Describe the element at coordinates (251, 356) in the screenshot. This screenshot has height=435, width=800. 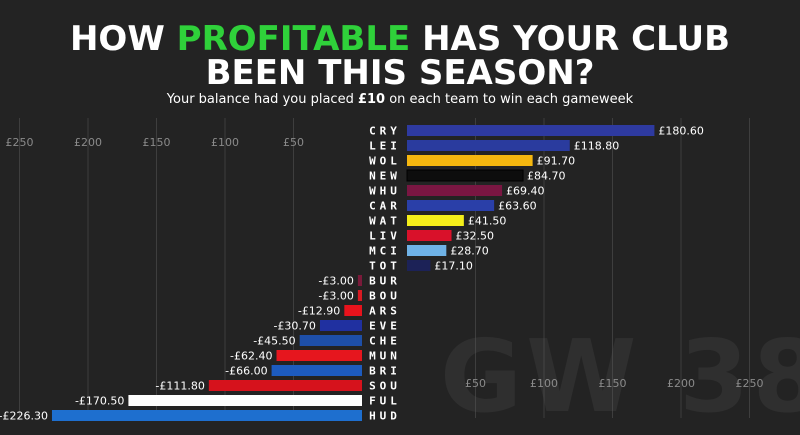
I see `value-label: -£62.40` at that location.